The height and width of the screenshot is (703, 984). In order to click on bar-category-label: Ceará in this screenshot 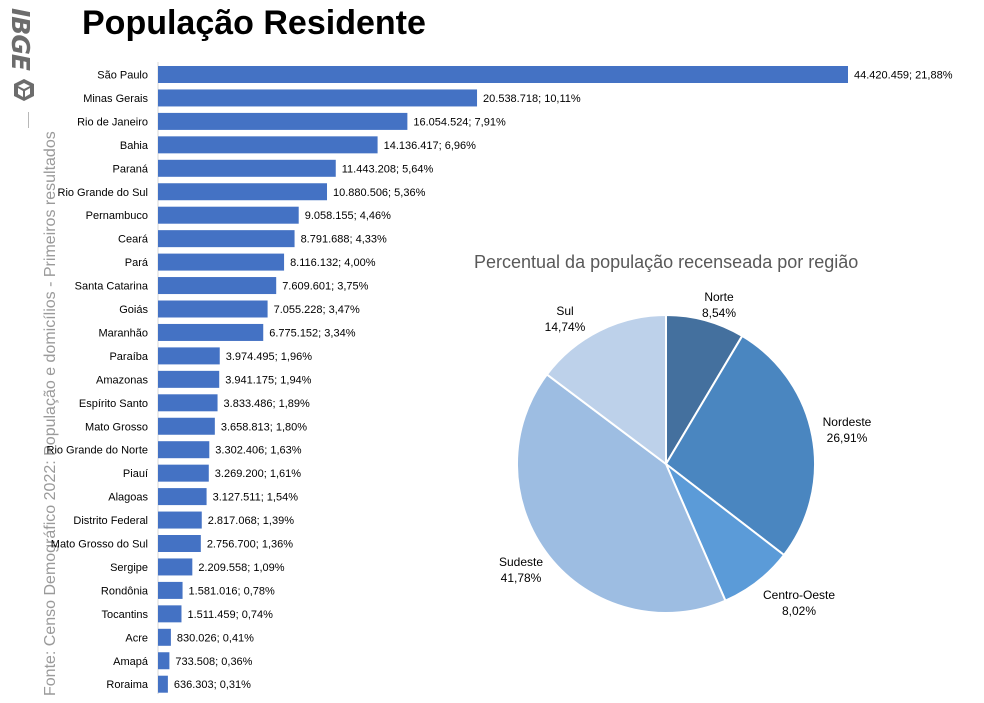, I will do `click(133, 240)`.